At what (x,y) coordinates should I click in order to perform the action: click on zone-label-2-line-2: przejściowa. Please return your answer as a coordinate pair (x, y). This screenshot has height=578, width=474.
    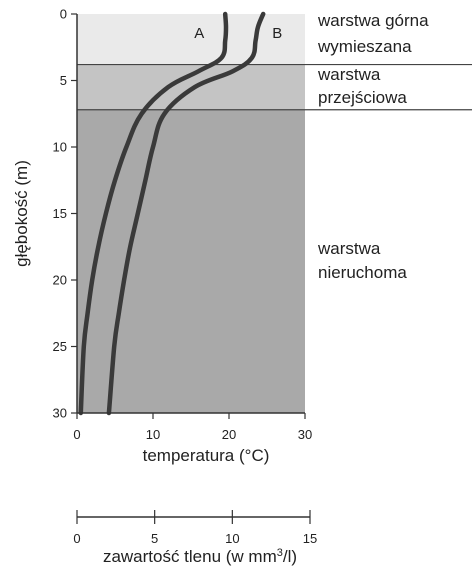
    Looking at the image, I should click on (362, 97).